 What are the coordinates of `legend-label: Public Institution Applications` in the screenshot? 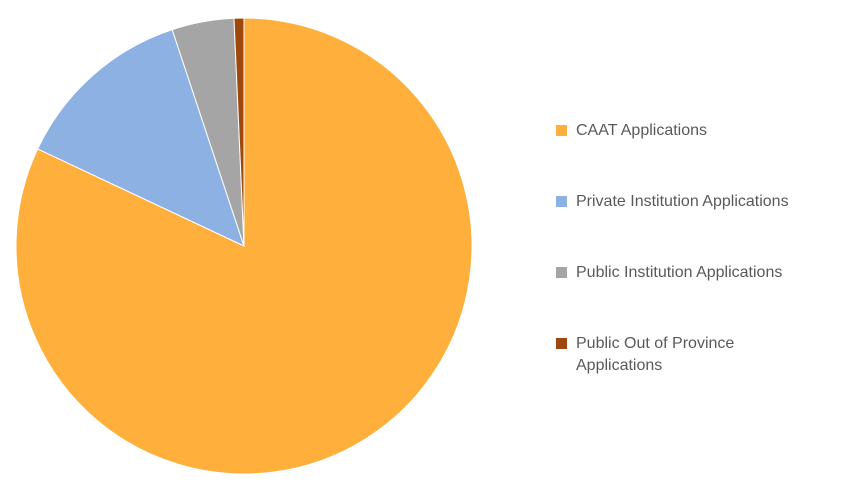 It's located at (679, 272).